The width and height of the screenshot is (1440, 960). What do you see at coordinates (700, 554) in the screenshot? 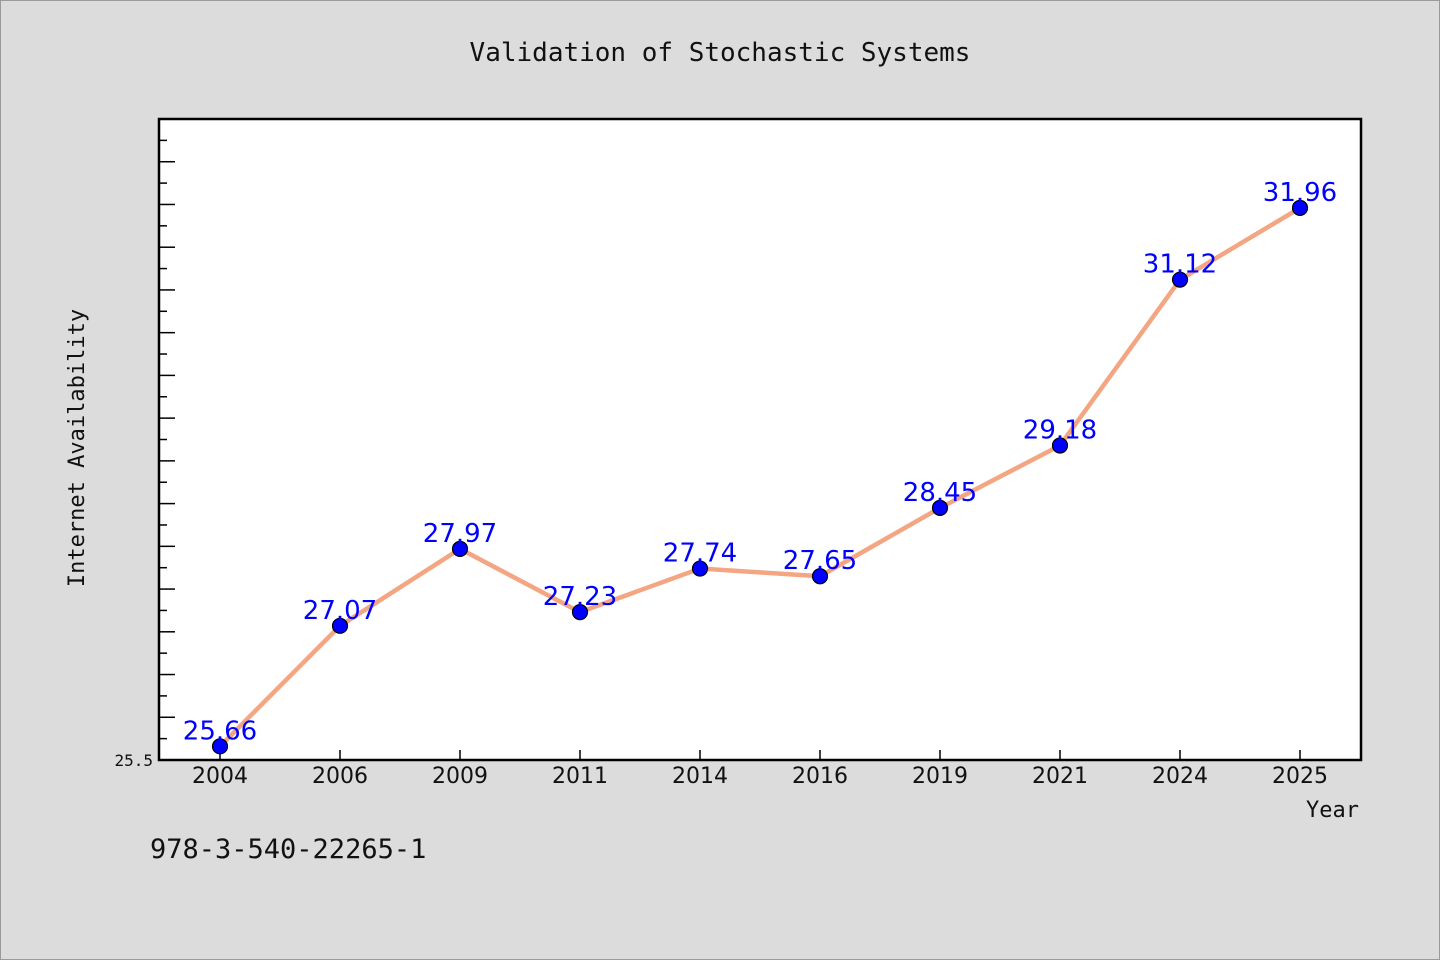
I see `data-label: 27.74` at bounding box center [700, 554].